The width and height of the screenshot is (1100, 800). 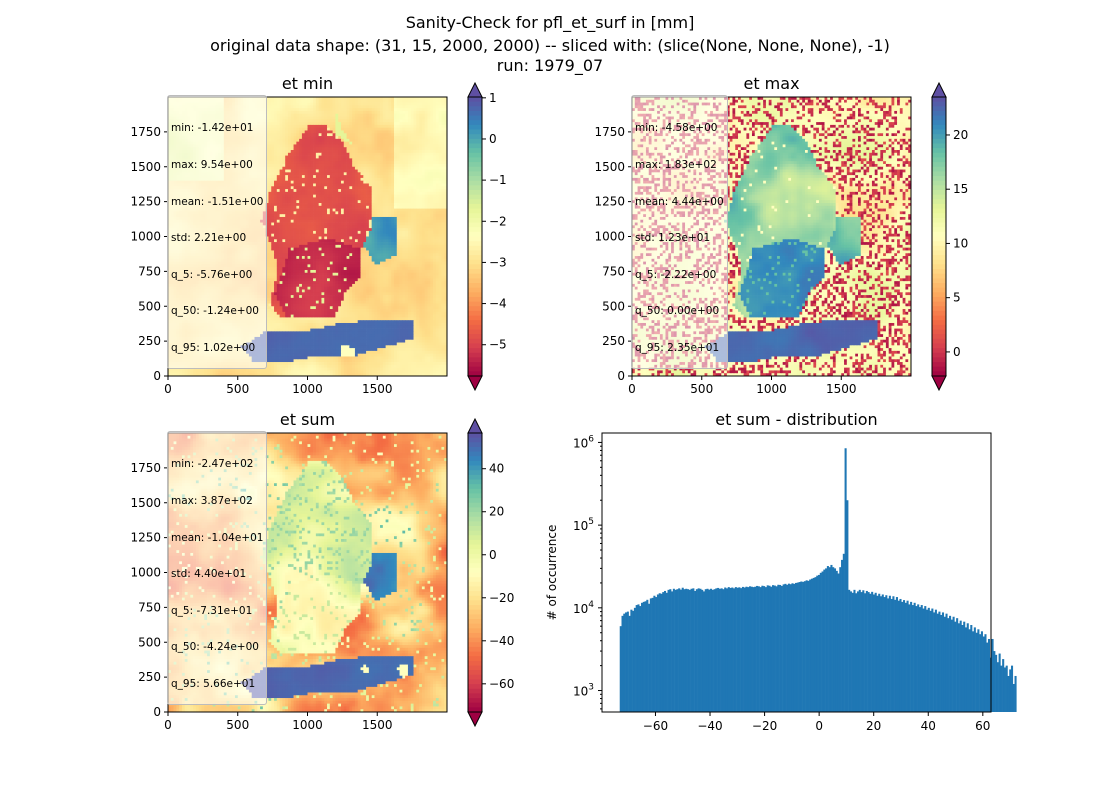 What do you see at coordinates (679, 238) in the screenshot?
I see `stat-line: std: 1.23e+01` at bounding box center [679, 238].